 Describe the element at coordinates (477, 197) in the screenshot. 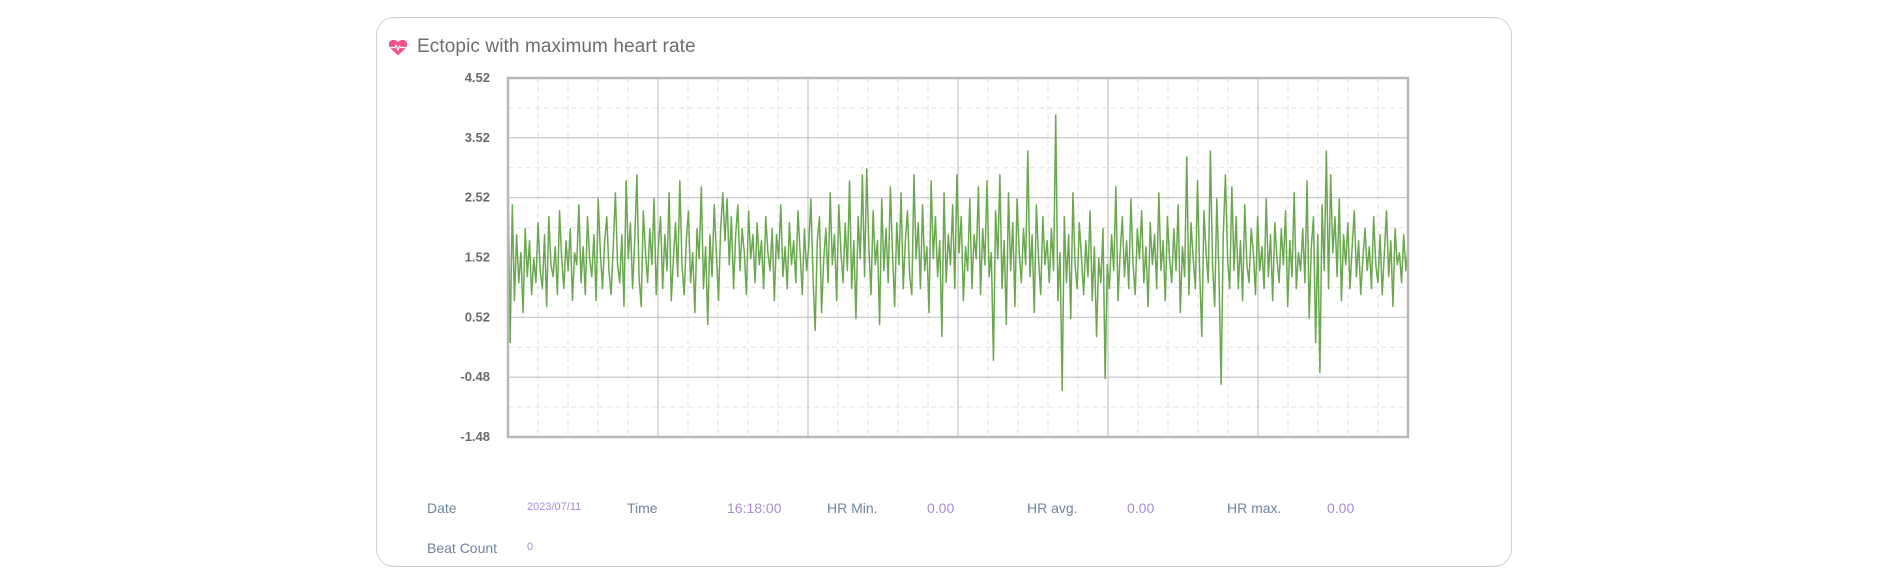

I see `y-tick-label: 2.52` at that location.